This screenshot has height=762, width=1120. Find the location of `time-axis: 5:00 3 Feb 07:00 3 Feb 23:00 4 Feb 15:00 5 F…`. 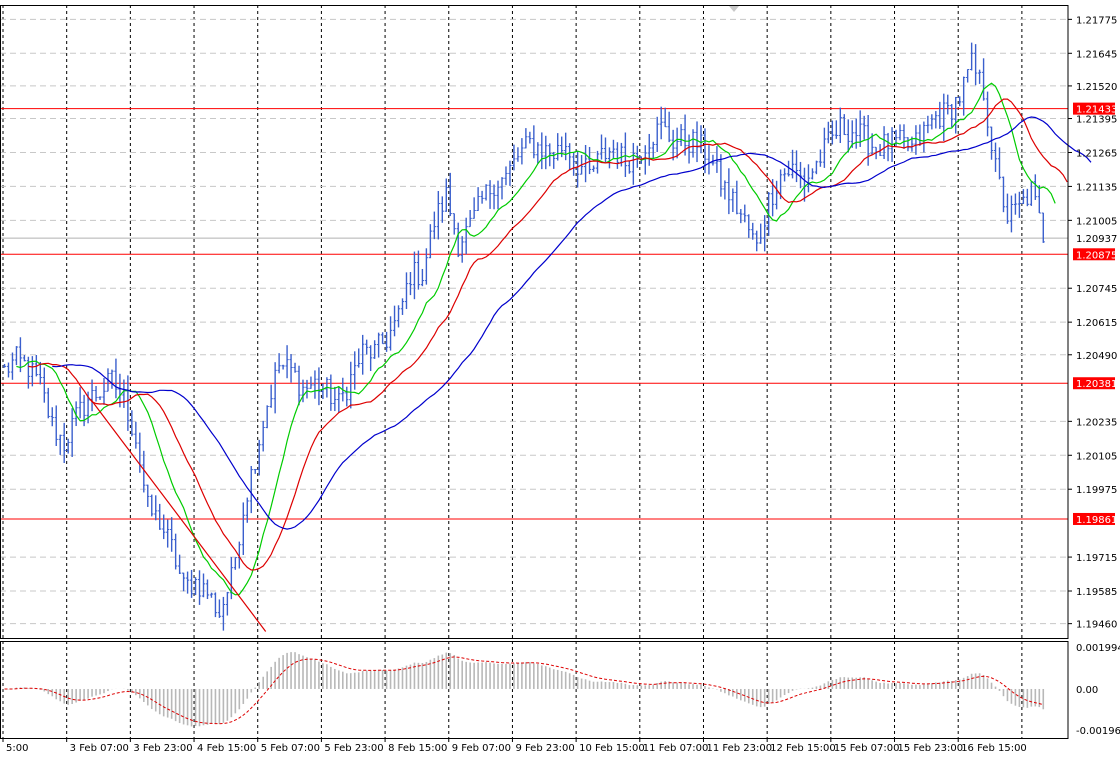

time-axis: 5:00 3 Feb 07:00 3 Feb 23:00 4 Feb 15:00 5 F… is located at coordinates (514, 746).